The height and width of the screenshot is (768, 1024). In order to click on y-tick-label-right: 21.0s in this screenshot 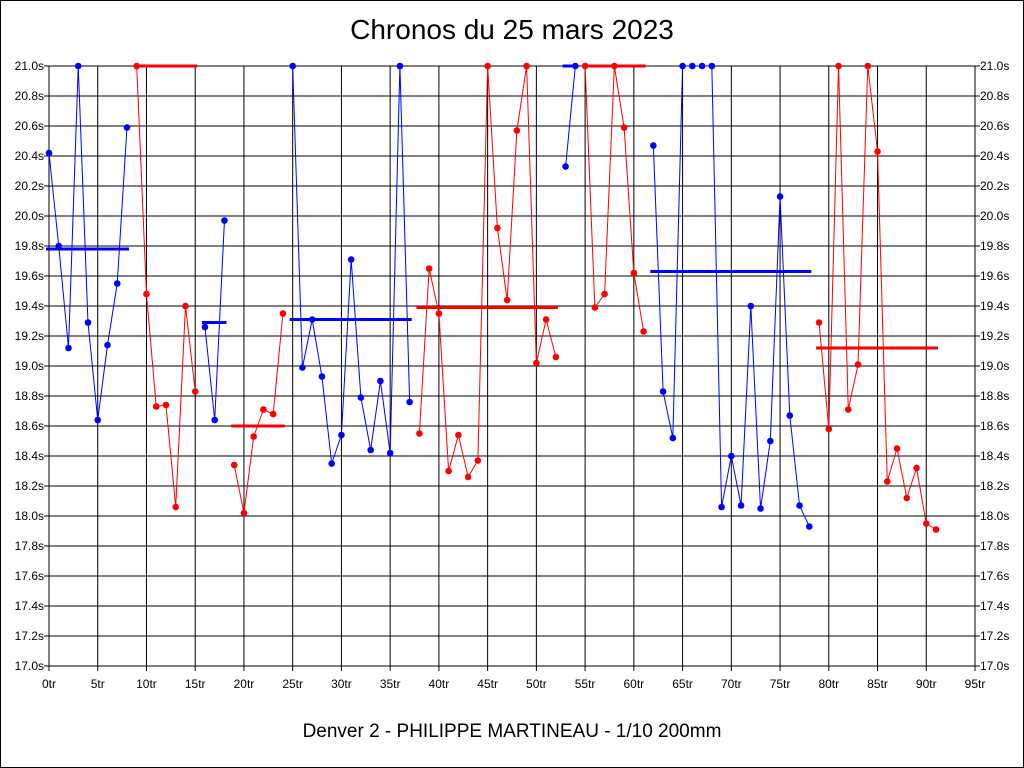, I will do `click(994, 66)`.